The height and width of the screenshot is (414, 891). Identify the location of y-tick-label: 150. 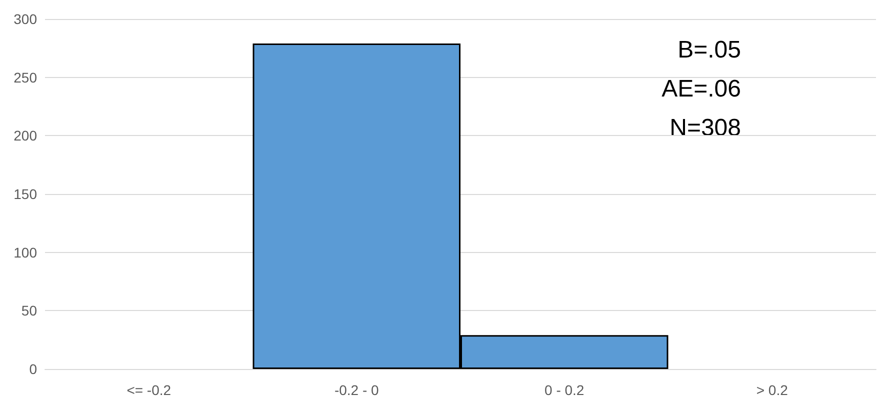
(26, 194).